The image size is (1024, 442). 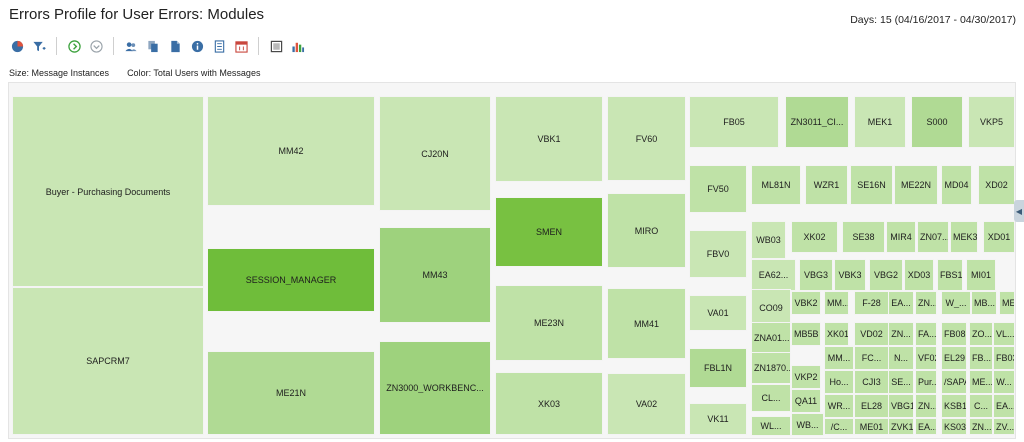 I want to click on treemap-tile: FB03, so click(x=1004, y=358).